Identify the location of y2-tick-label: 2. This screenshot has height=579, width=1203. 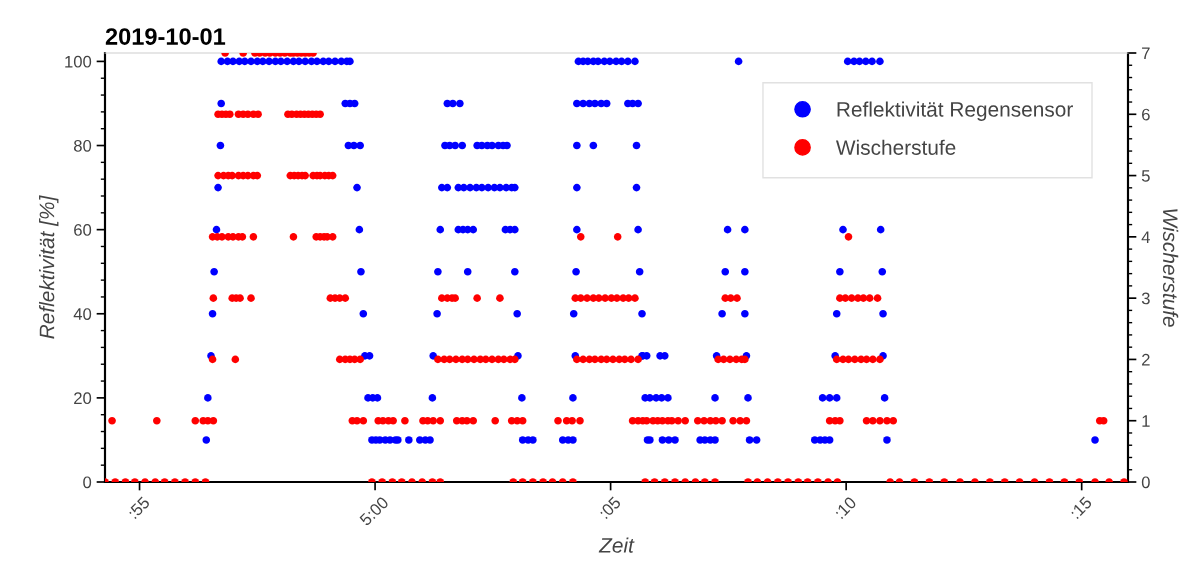
(1146, 359).